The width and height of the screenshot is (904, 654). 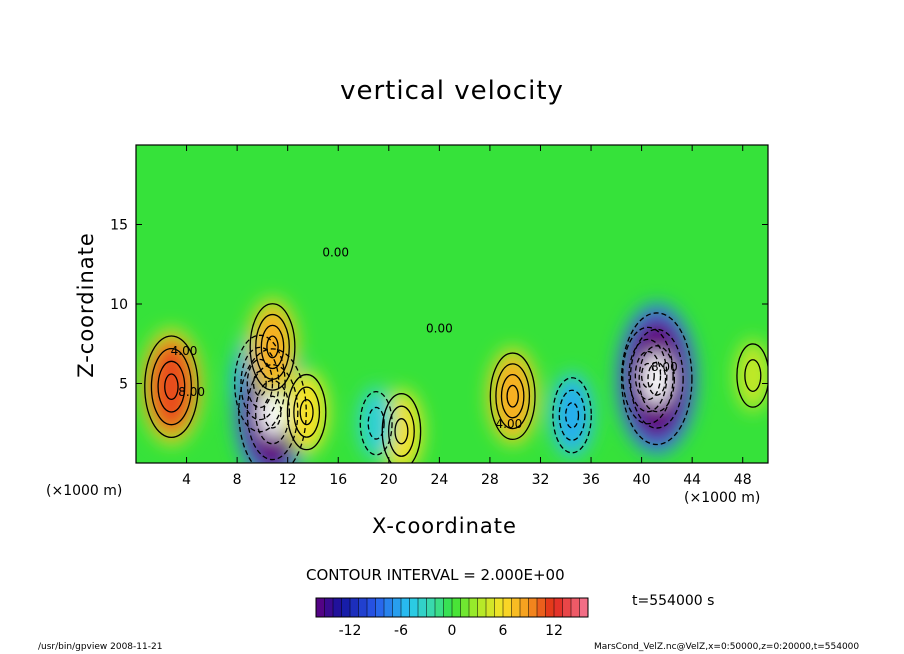 What do you see at coordinates (350, 631) in the screenshot?
I see `colorbar-tick-label: -12` at bounding box center [350, 631].